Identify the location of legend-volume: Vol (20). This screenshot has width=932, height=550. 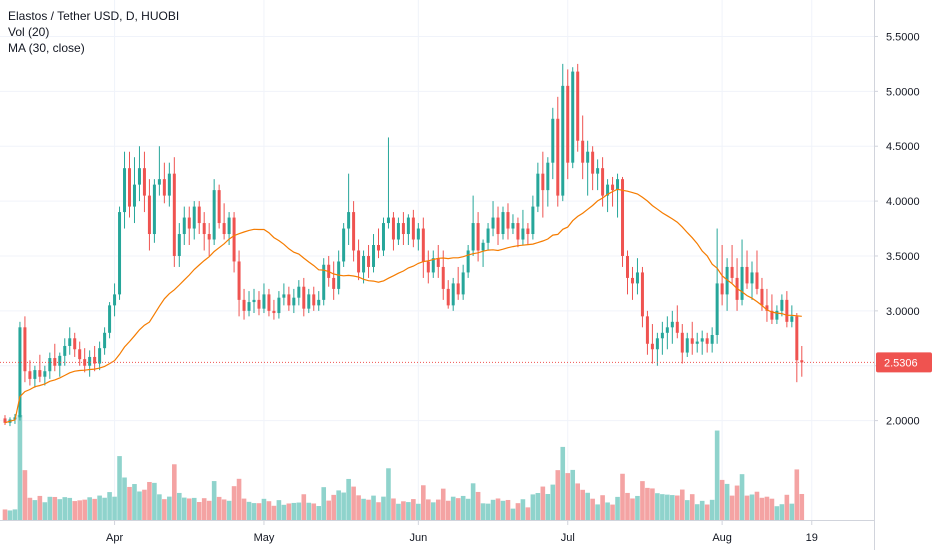
(29, 32).